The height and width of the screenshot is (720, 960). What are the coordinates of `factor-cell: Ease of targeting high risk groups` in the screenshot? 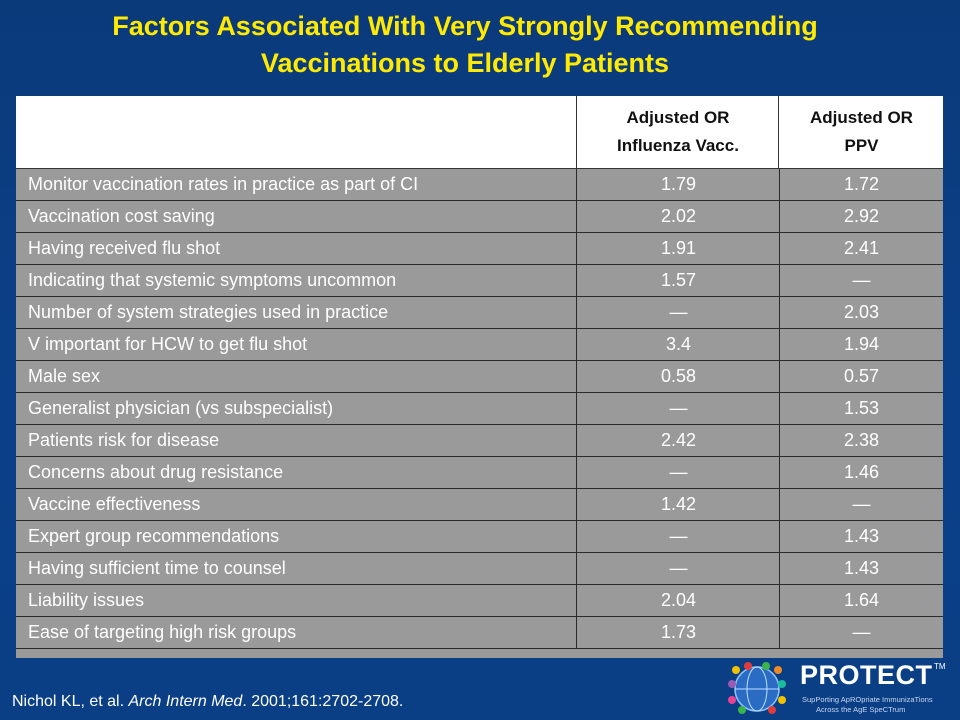 It's located at (296, 632).